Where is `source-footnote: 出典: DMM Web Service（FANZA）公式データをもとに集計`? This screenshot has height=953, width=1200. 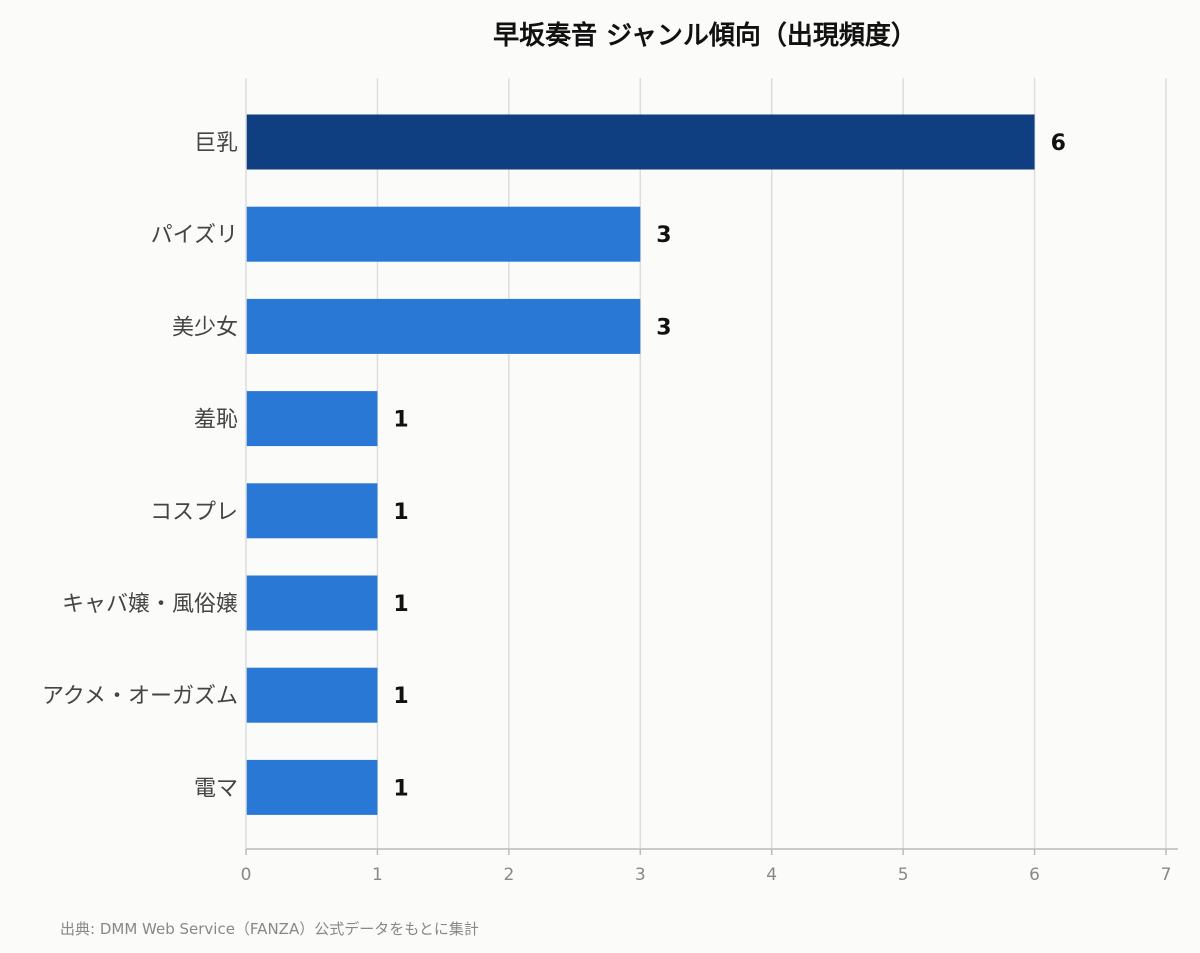
source-footnote: 出典: DMM Web Service（FANZA）公式データをもとに集計 is located at coordinates (269, 929).